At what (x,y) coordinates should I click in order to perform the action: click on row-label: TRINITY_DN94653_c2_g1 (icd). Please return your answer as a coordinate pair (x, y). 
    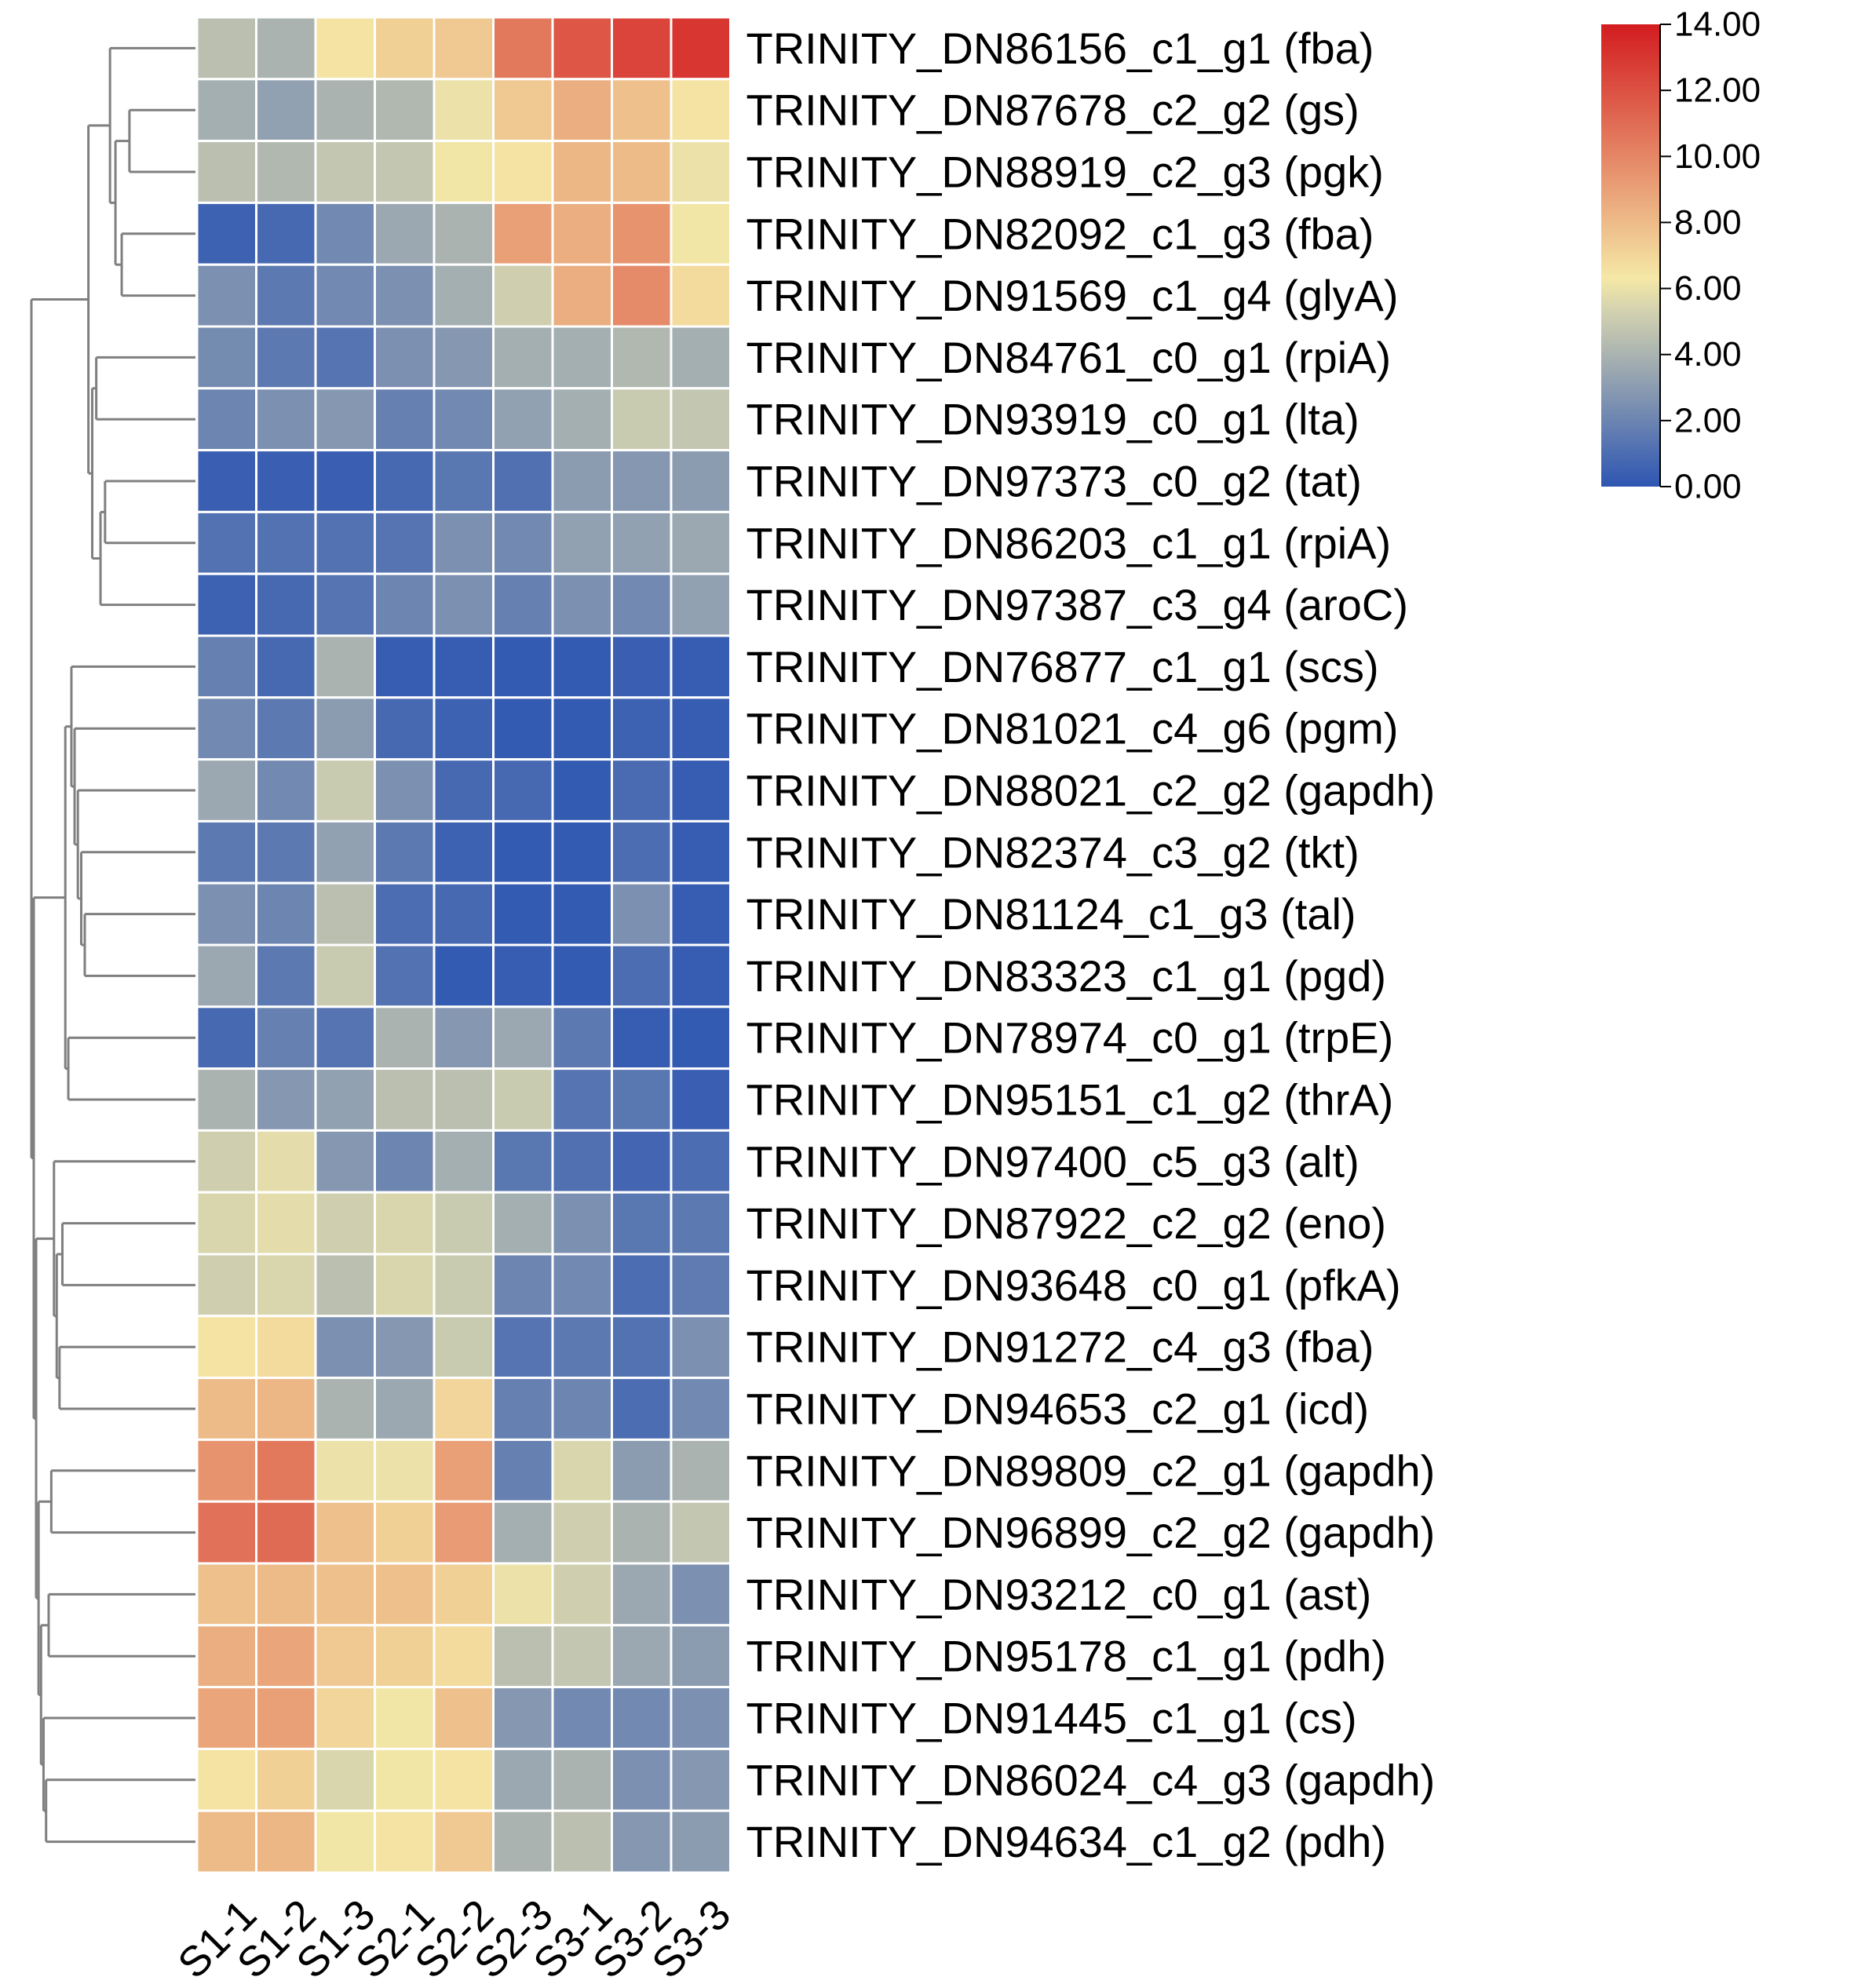
    Looking at the image, I should click on (1058, 1409).